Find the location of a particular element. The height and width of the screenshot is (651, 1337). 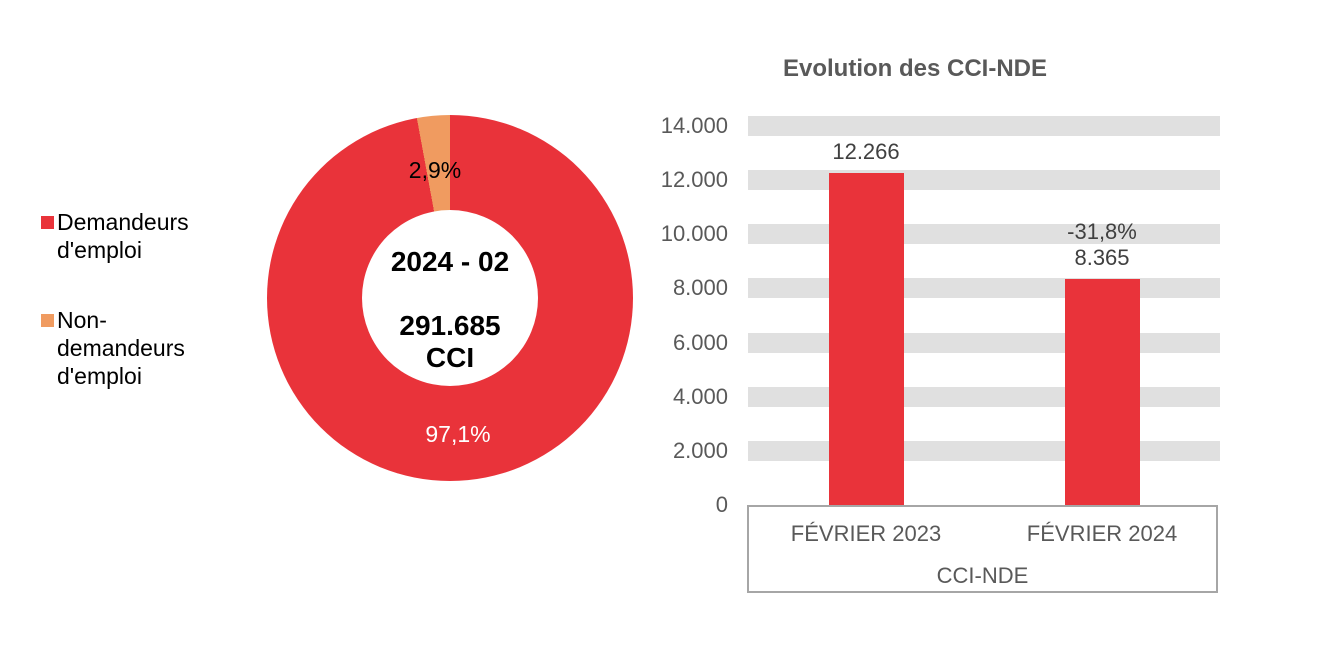

category-label: FÉVRIER 2024 is located at coordinates (1102, 533).